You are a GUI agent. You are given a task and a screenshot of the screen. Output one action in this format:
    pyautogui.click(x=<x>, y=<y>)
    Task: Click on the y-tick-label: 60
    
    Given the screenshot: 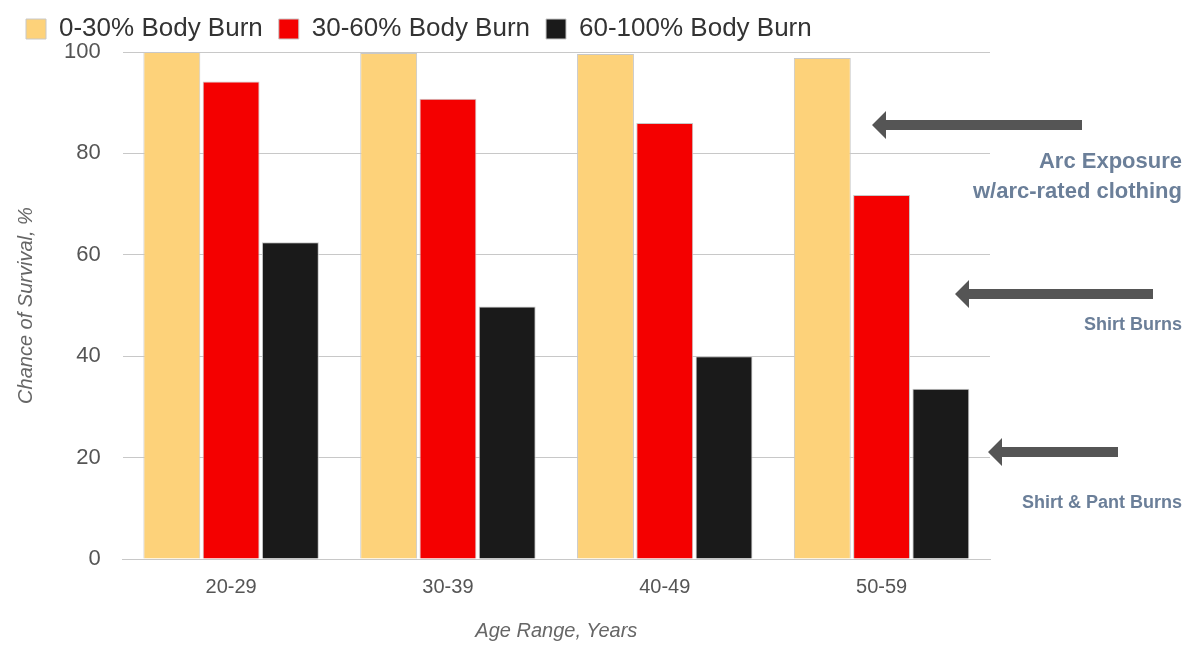 What is the action you would take?
    pyautogui.click(x=88, y=253)
    